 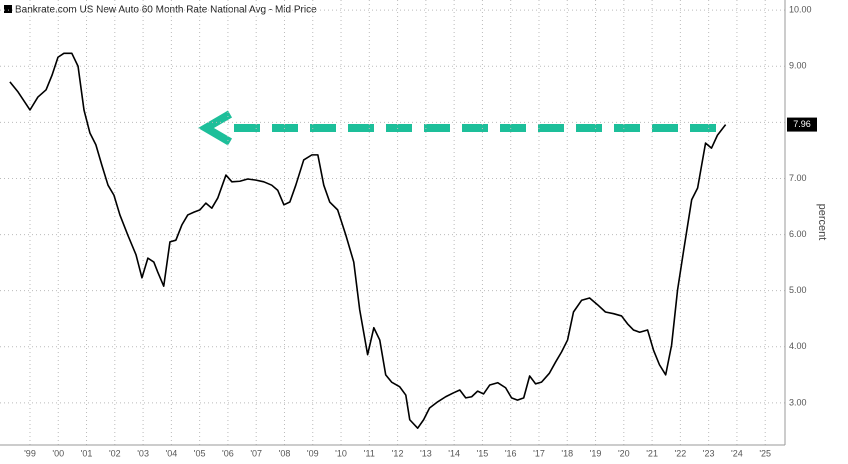 What do you see at coordinates (171, 453) in the screenshot?
I see `x-tick-label: '04` at bounding box center [171, 453].